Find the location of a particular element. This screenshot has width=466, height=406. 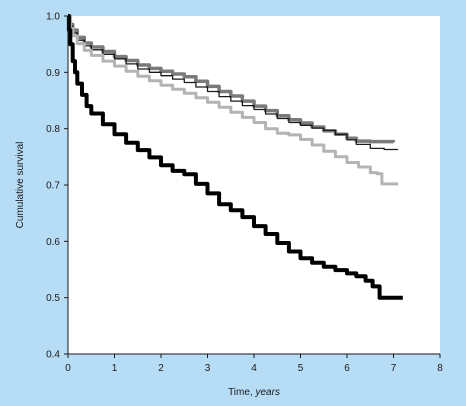

x-tick-label: 2 is located at coordinates (161, 368).